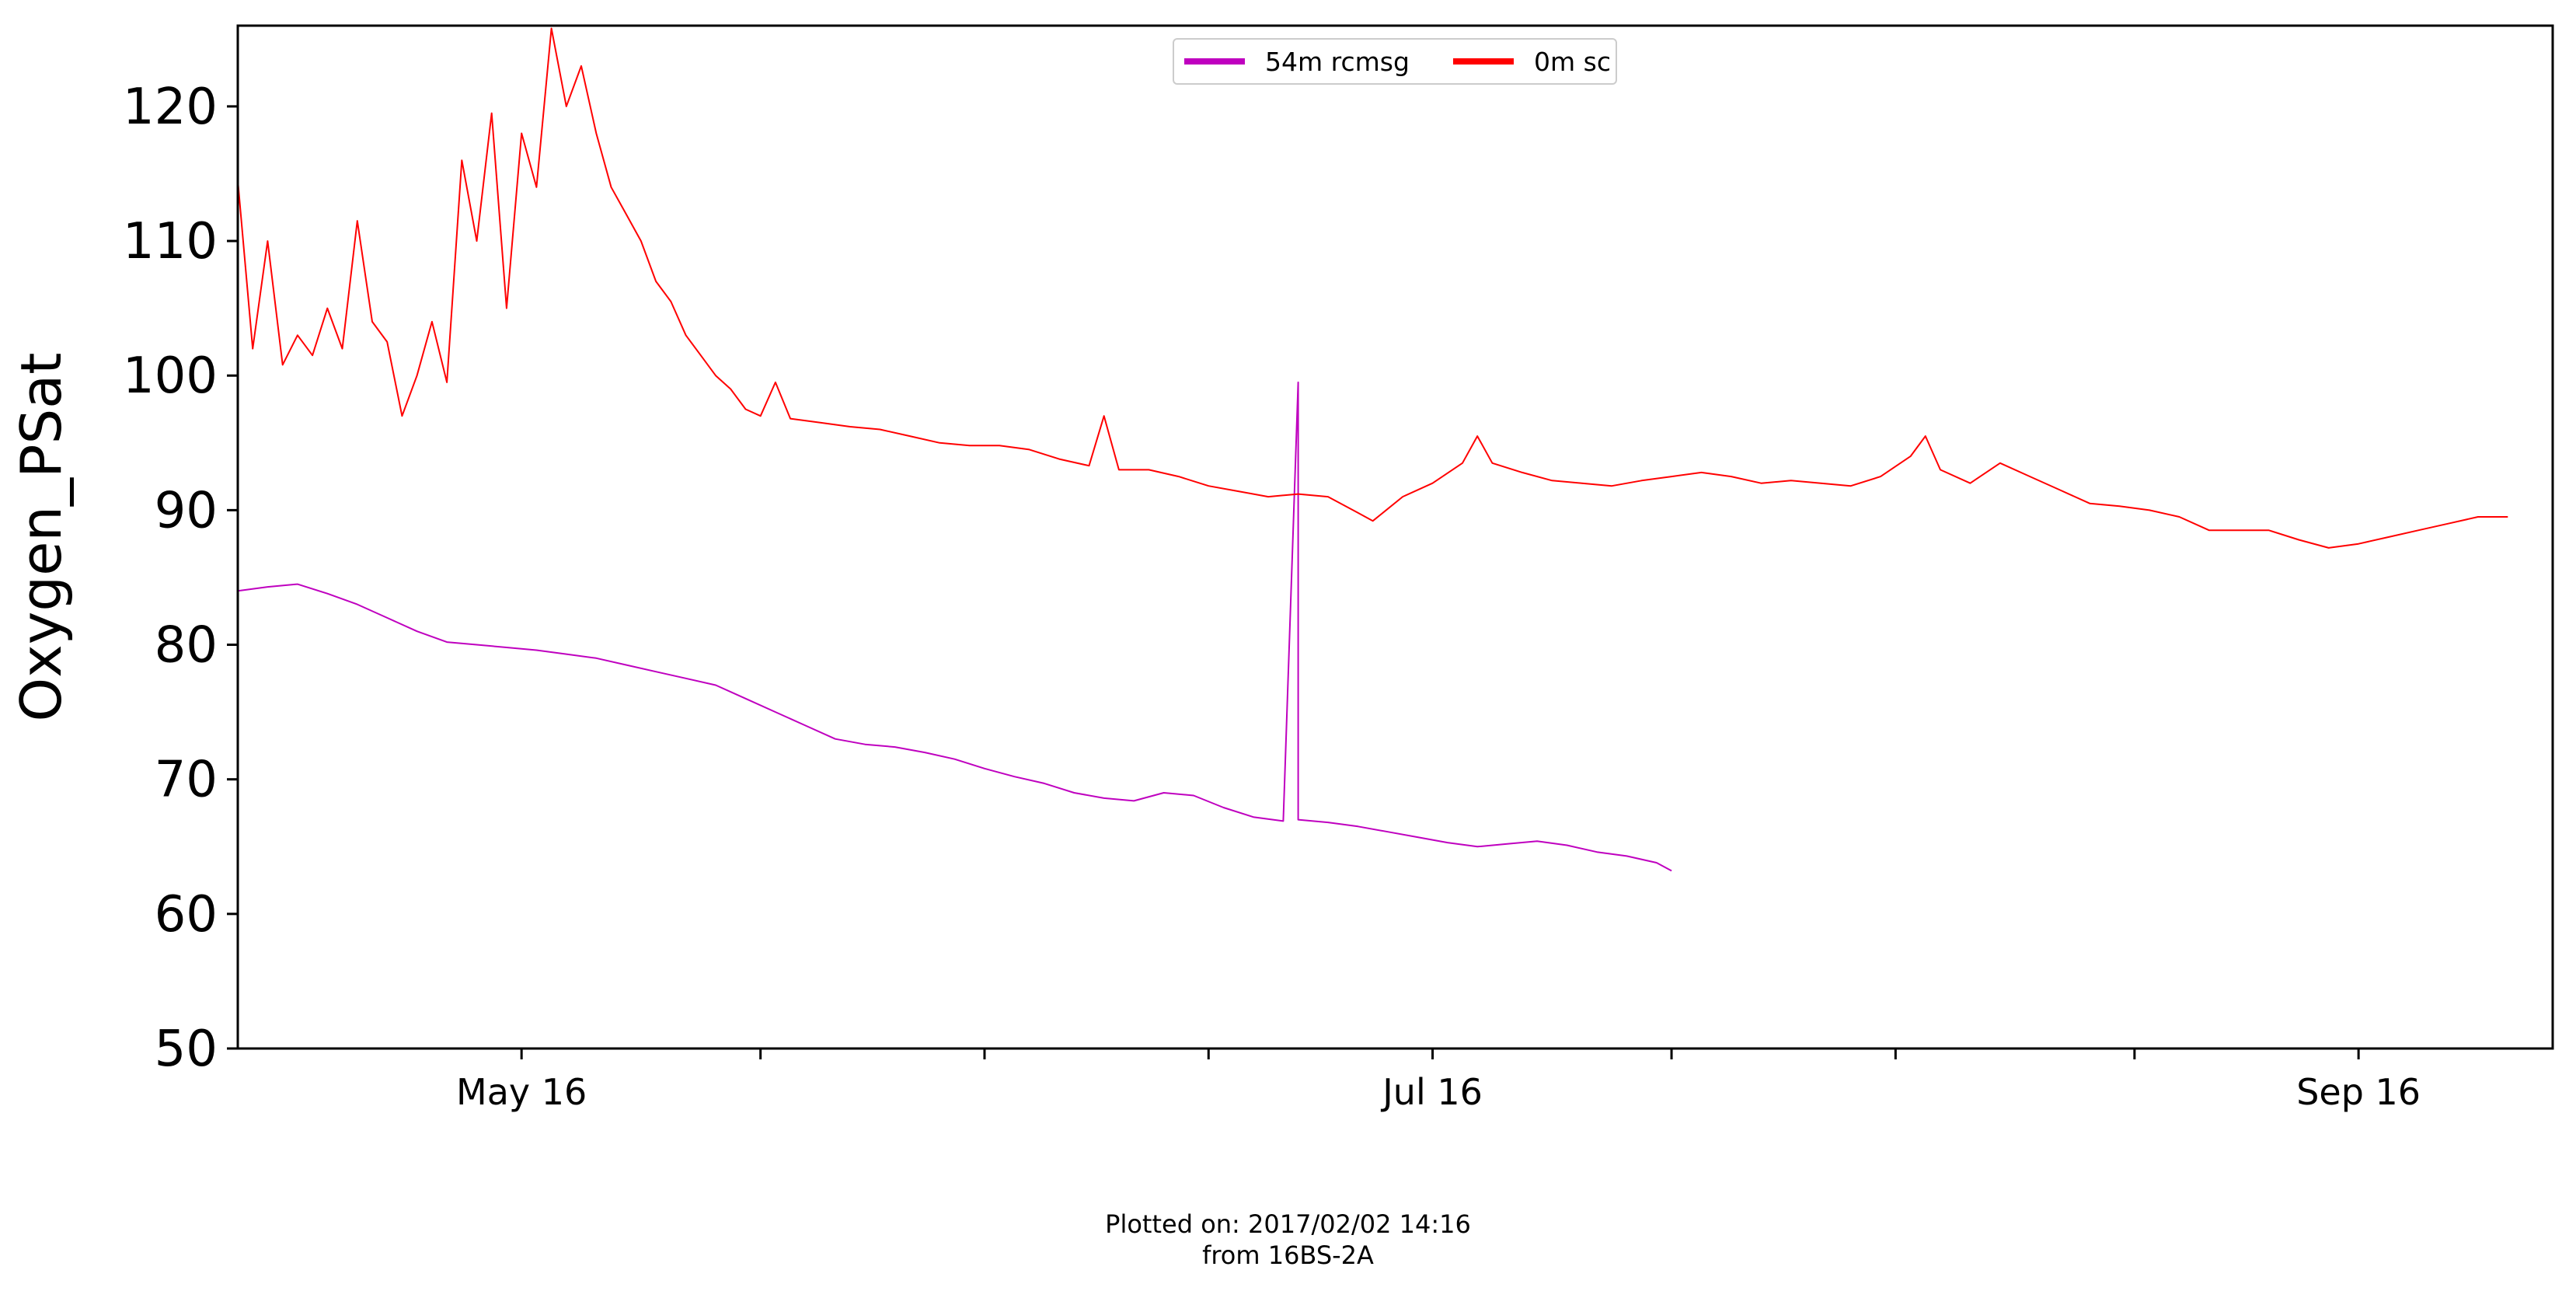 The width and height of the screenshot is (2576, 1291). What do you see at coordinates (186, 915) in the screenshot?
I see `y-tick-label: 60` at bounding box center [186, 915].